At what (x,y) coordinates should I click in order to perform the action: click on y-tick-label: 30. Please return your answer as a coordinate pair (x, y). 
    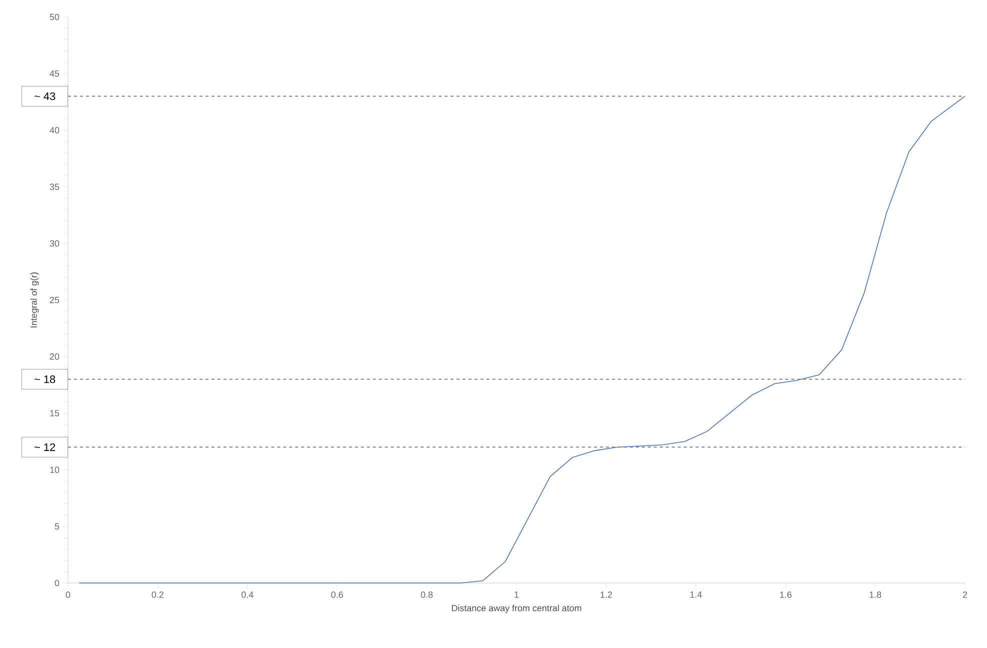
    Looking at the image, I should click on (55, 243).